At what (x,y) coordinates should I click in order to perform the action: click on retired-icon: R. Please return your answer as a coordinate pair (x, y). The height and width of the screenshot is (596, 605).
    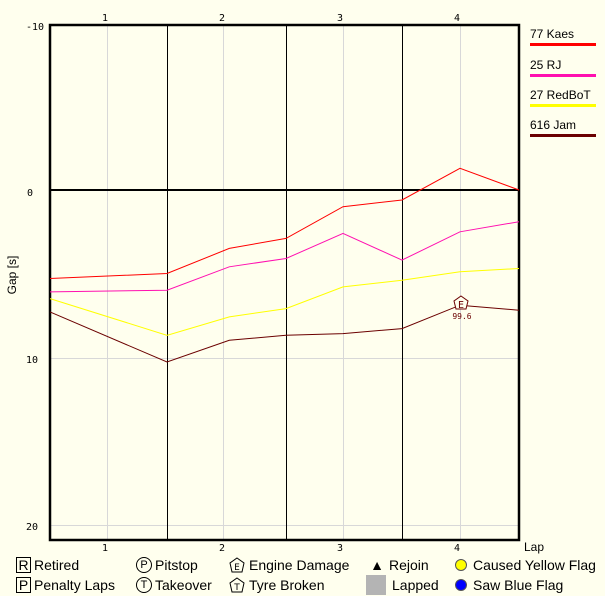
    Looking at the image, I should click on (23, 565).